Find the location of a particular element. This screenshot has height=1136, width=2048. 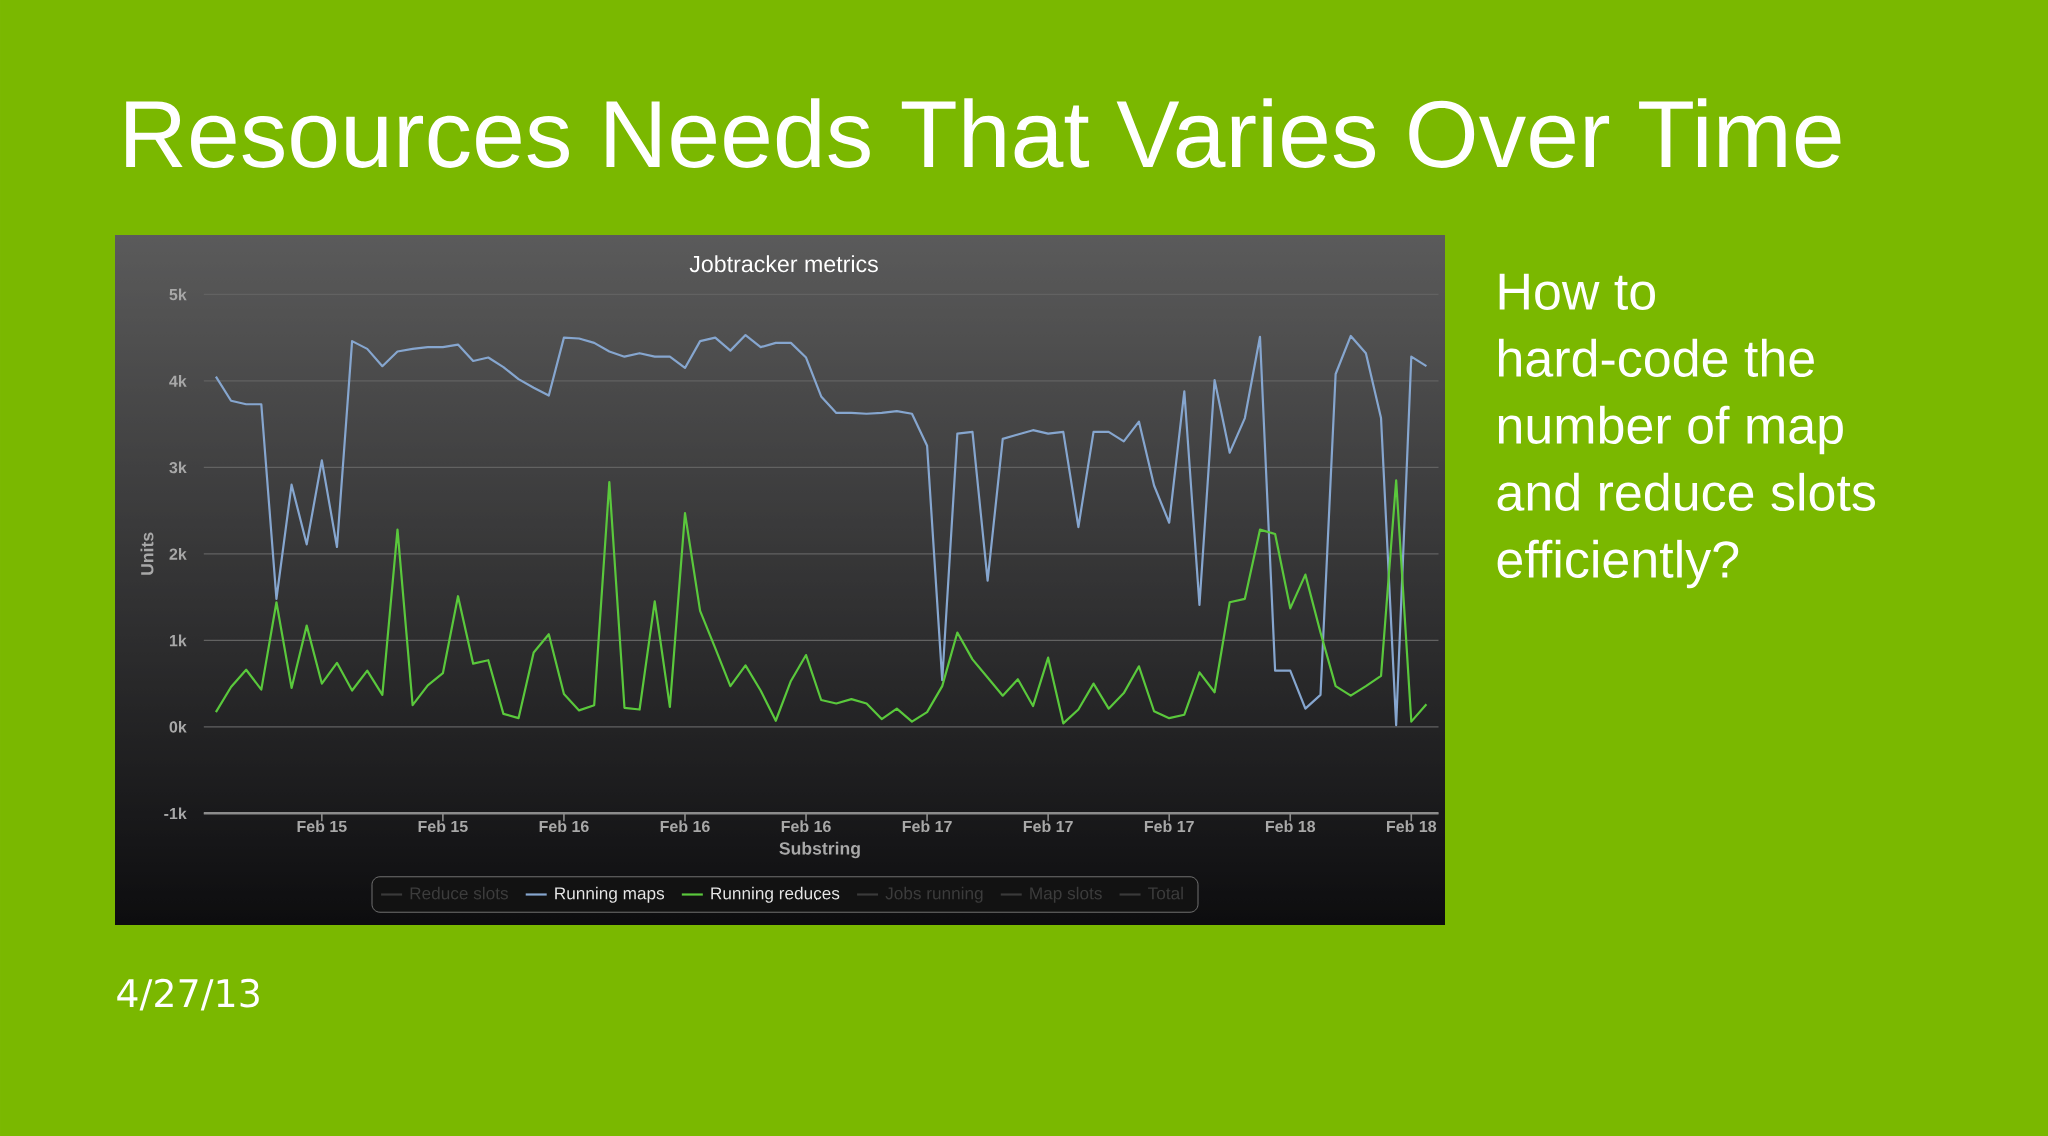

chart-title: Resources Needs That Varies Over Time is located at coordinates (983, 133).